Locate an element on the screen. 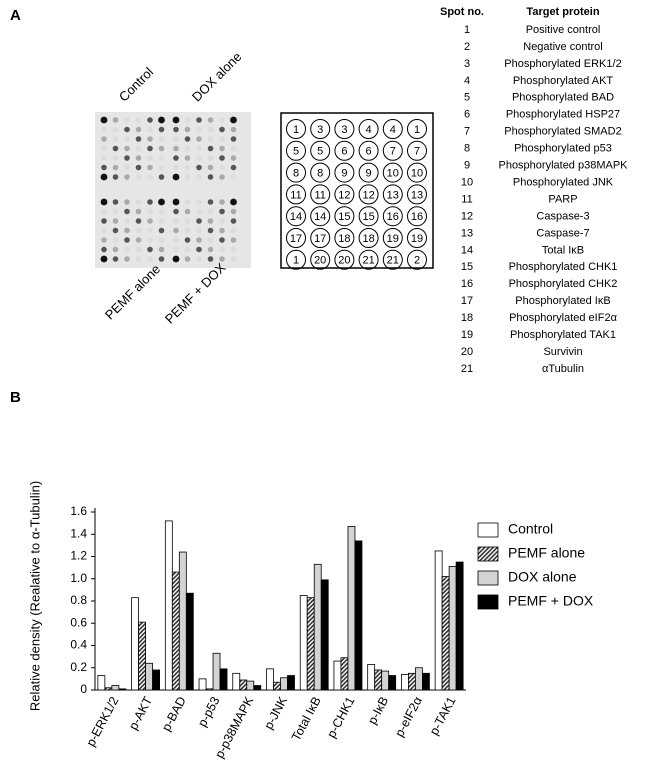  y-tick-label: 0 is located at coordinates (83, 689).